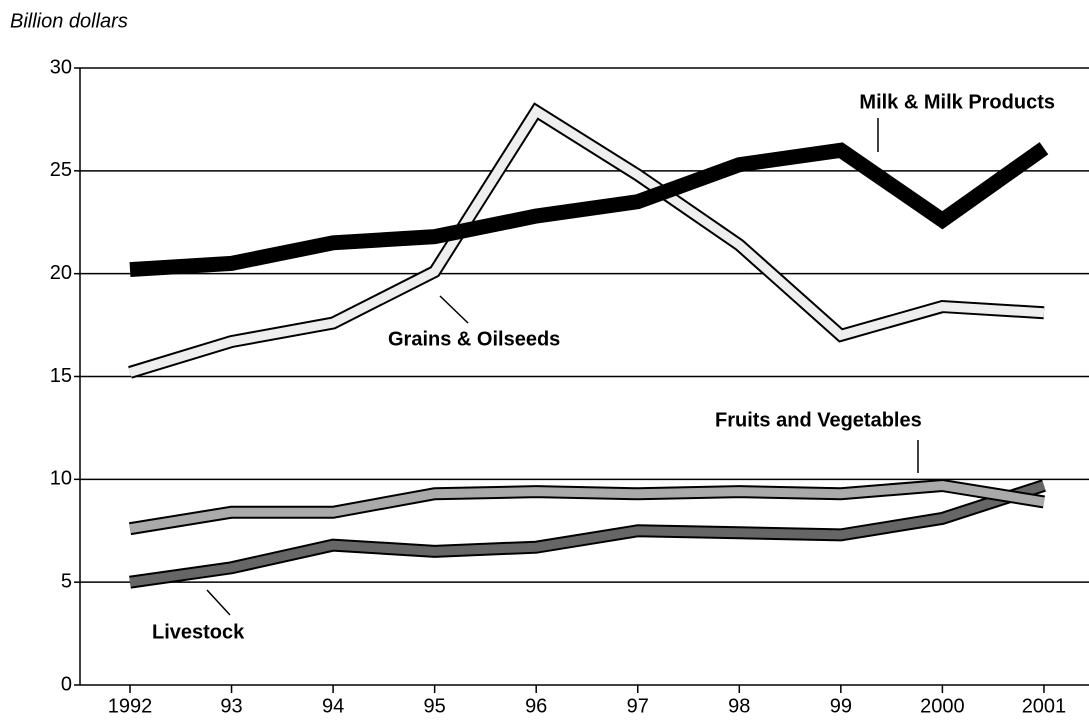 This screenshot has height=721, width=1089. I want to click on line-outline, so click(587, 534).